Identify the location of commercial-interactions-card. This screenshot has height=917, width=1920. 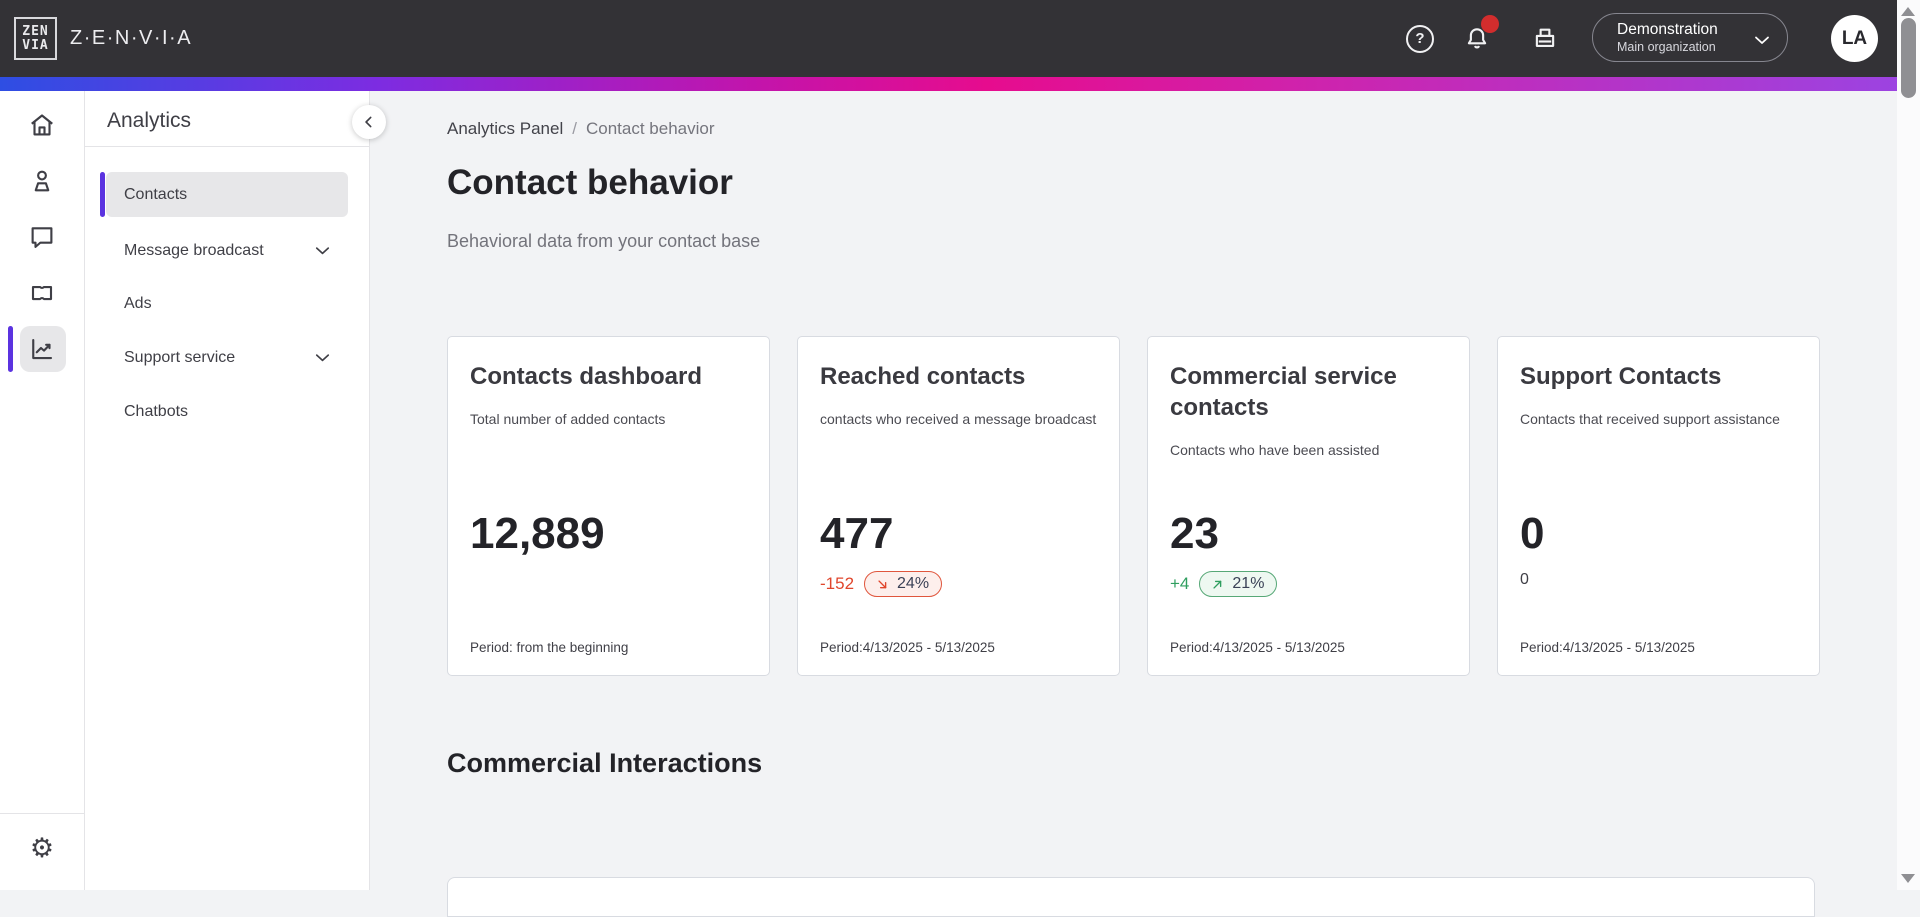
(1131, 897).